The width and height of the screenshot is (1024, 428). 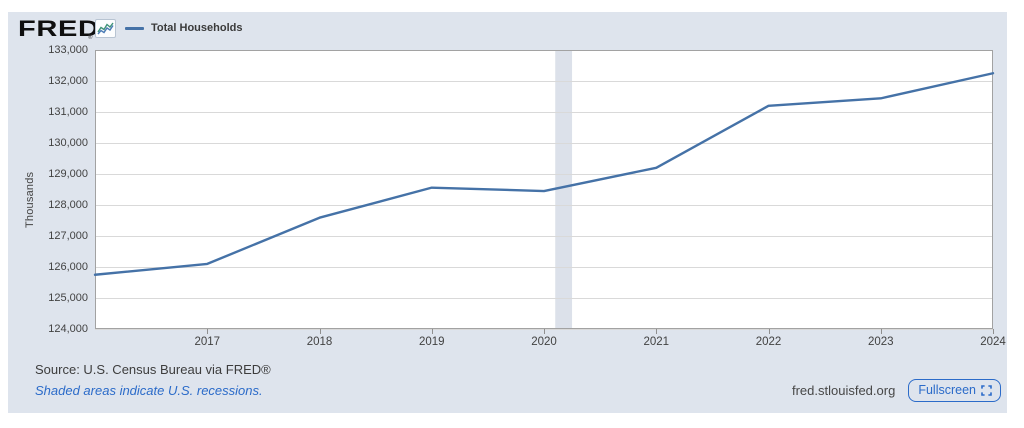 I want to click on fred-logo-chart-icon, so click(x=105, y=28).